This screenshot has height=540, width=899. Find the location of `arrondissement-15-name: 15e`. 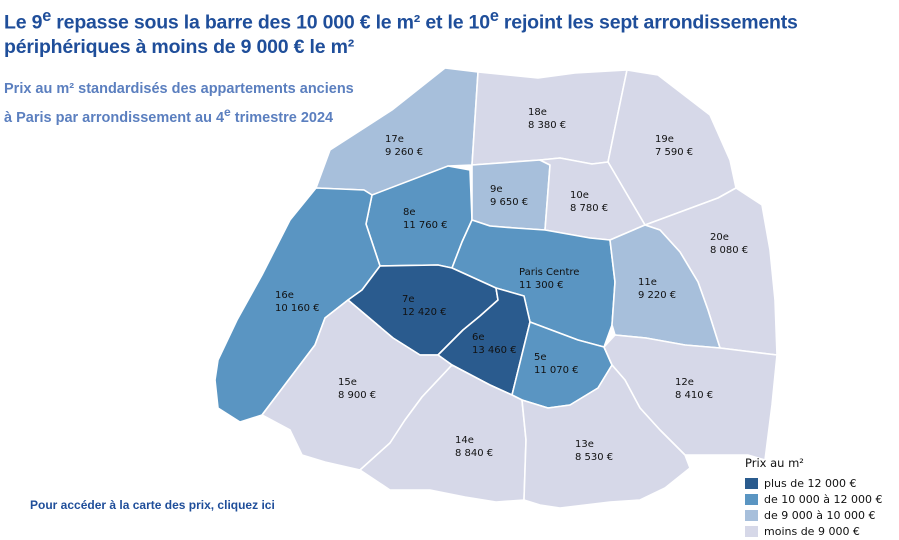

arrondissement-15-name: 15e is located at coordinates (347, 382).